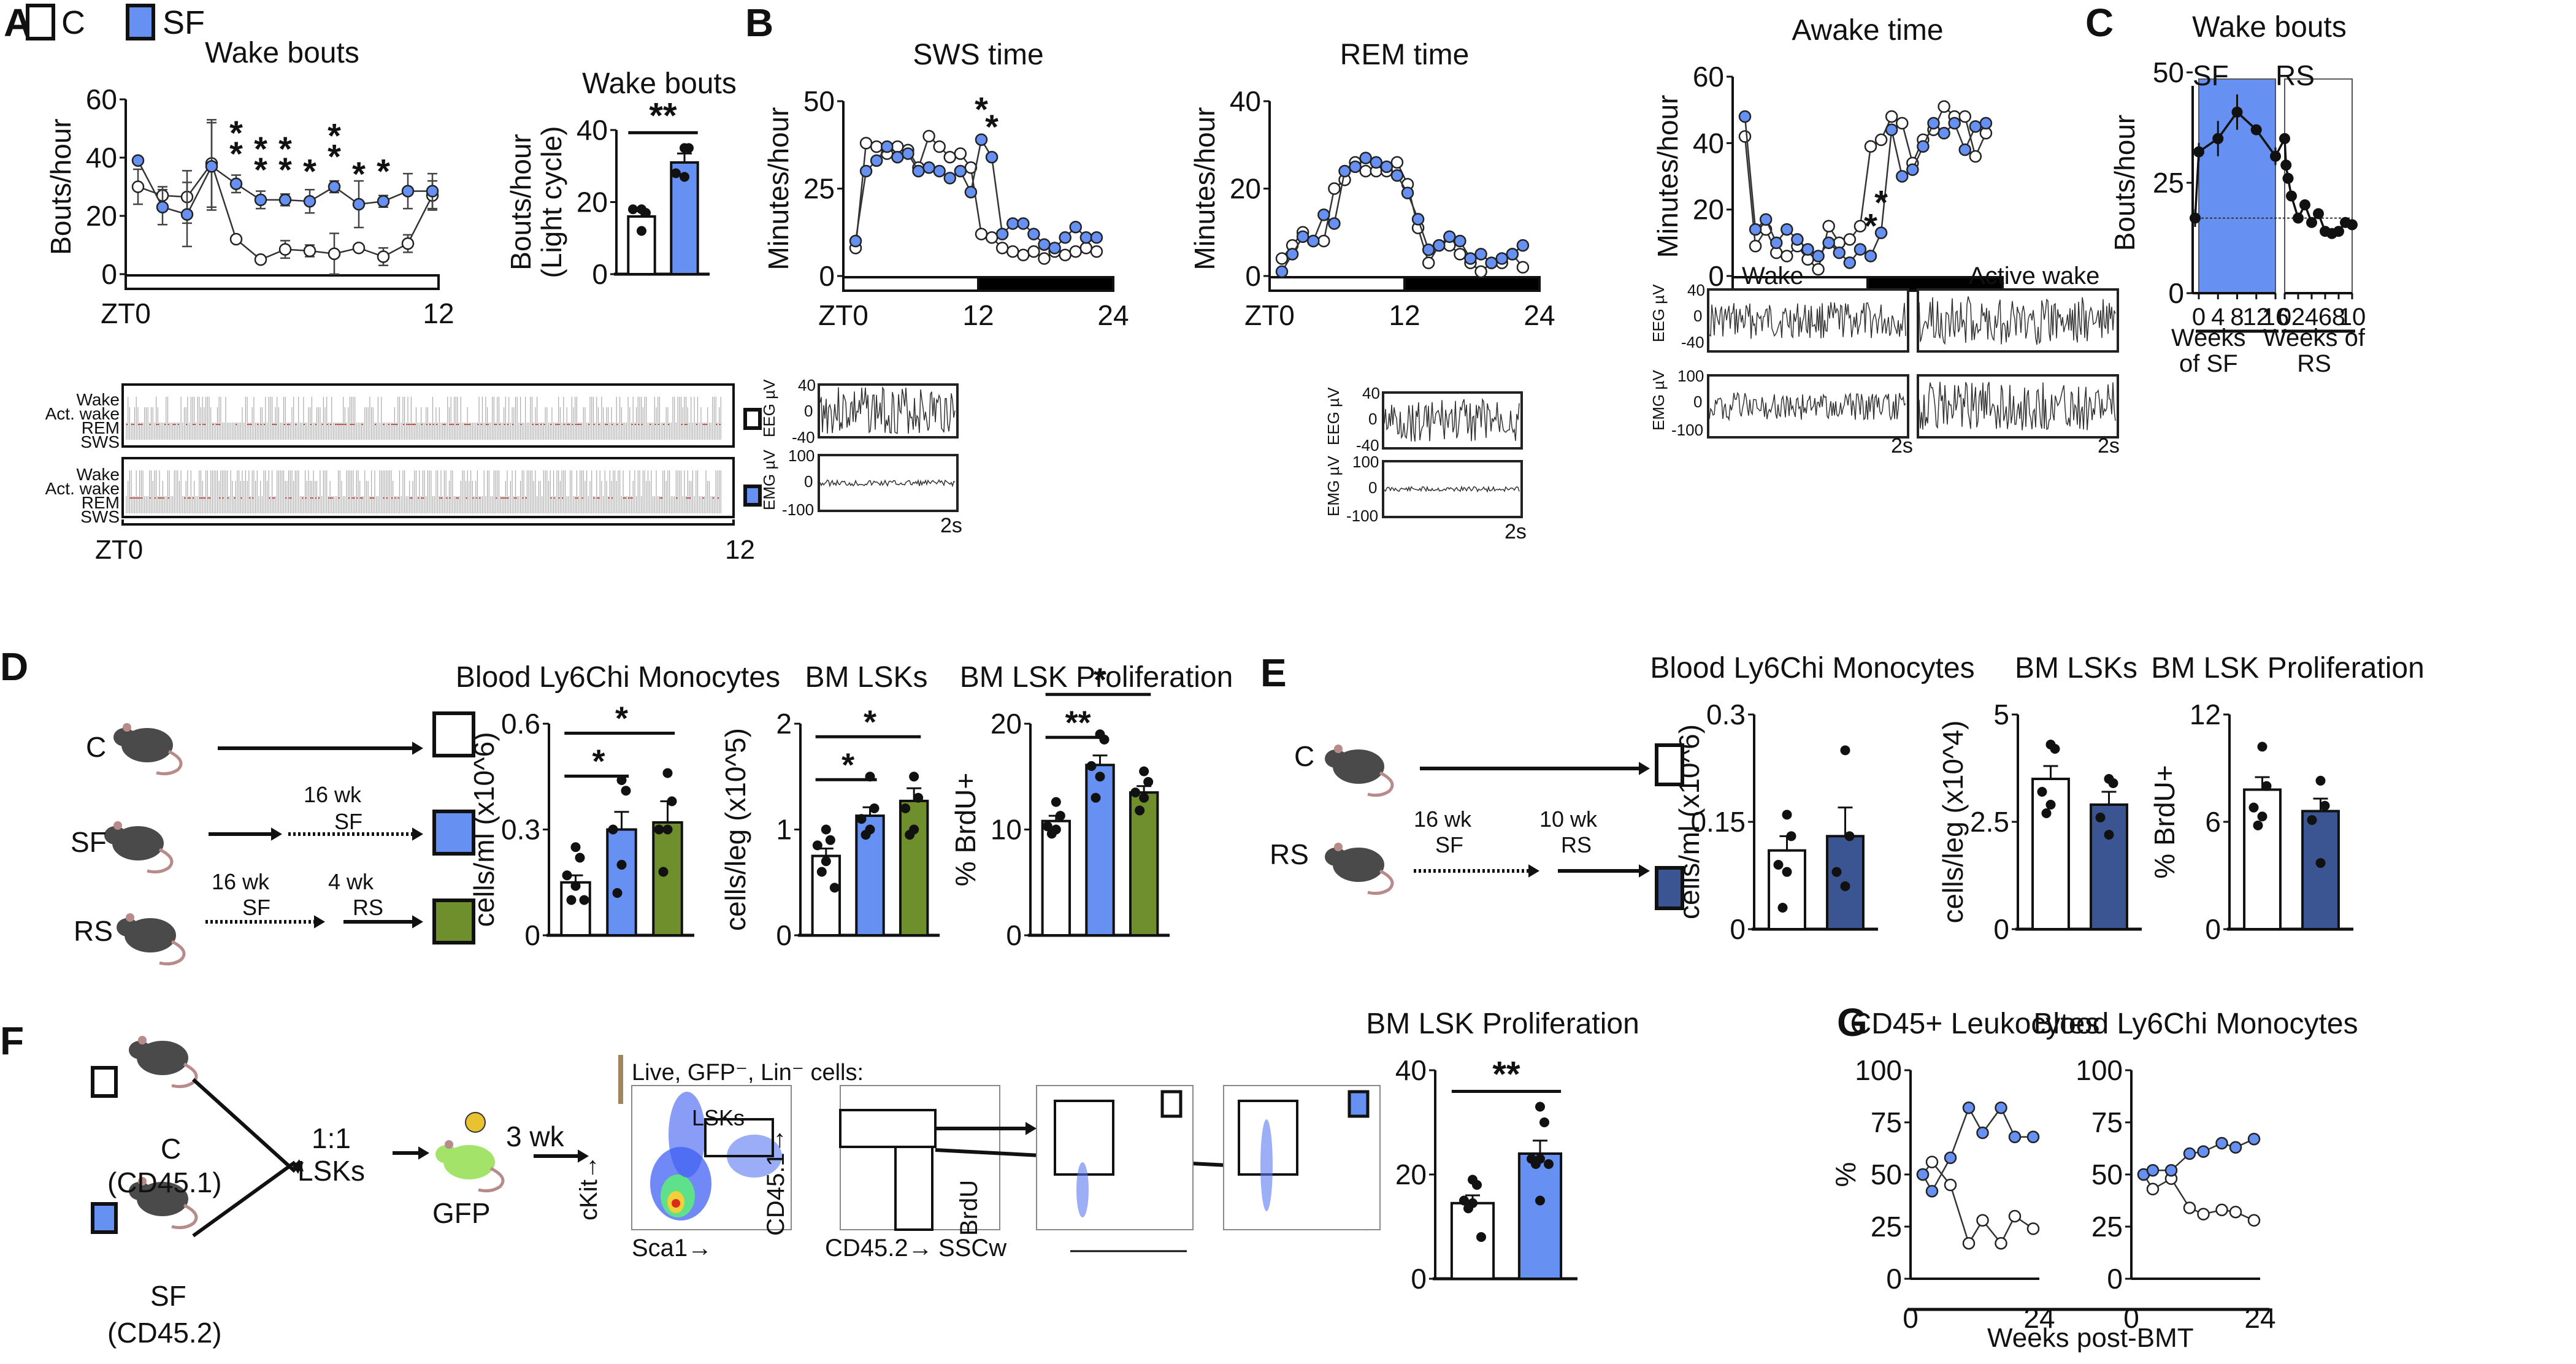 Image resolution: width=2576 pixels, height=1364 pixels. I want to click on d-rs-phase: RS, so click(368, 907).